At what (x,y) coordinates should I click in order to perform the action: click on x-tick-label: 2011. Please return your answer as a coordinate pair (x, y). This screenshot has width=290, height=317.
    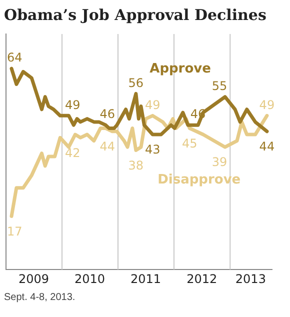
    Looking at the image, I should click on (146, 279).